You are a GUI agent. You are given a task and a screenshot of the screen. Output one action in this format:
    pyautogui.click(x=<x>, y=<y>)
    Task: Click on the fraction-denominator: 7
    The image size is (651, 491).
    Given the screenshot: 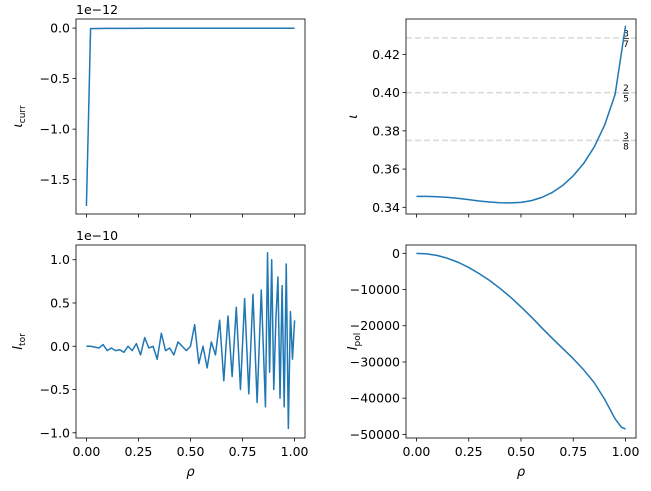 What is the action you would take?
    pyautogui.click(x=626, y=45)
    